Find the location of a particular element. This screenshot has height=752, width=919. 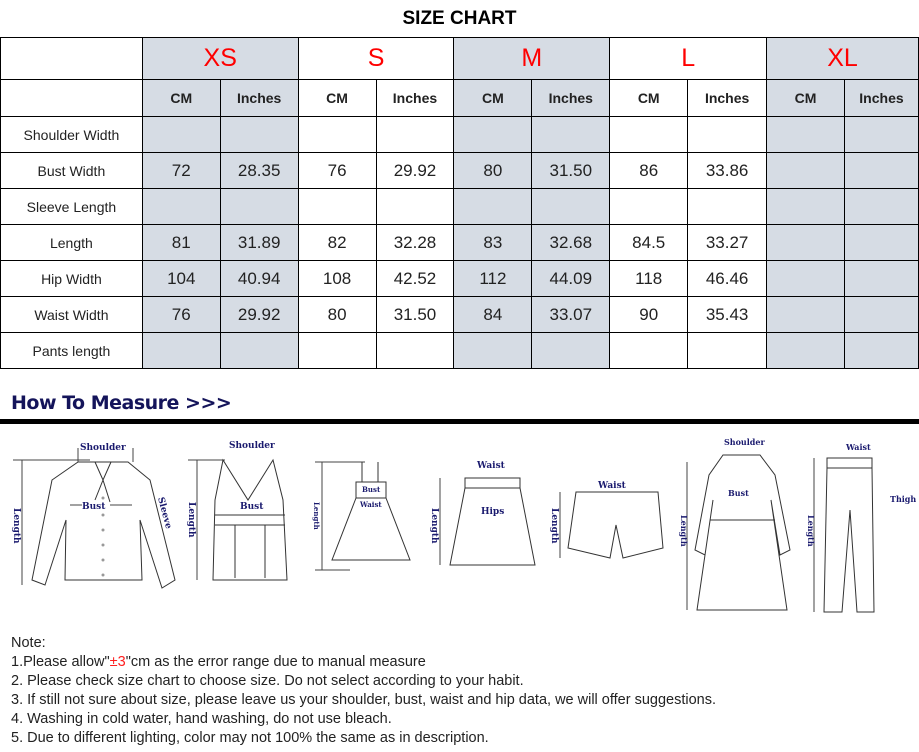

shorts-diagram: Waist Length is located at coordinates (606, 520).